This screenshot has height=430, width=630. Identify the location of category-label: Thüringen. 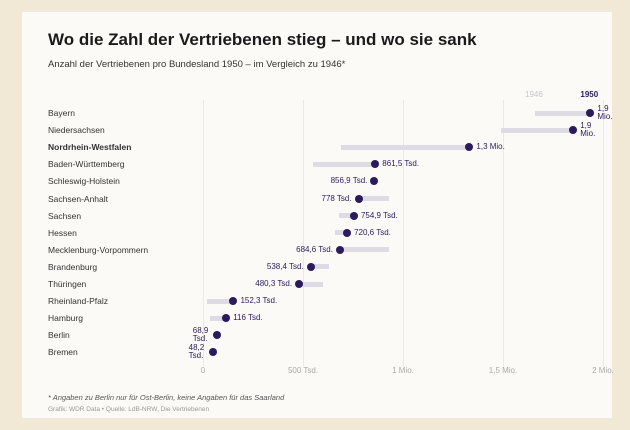
(67, 284).